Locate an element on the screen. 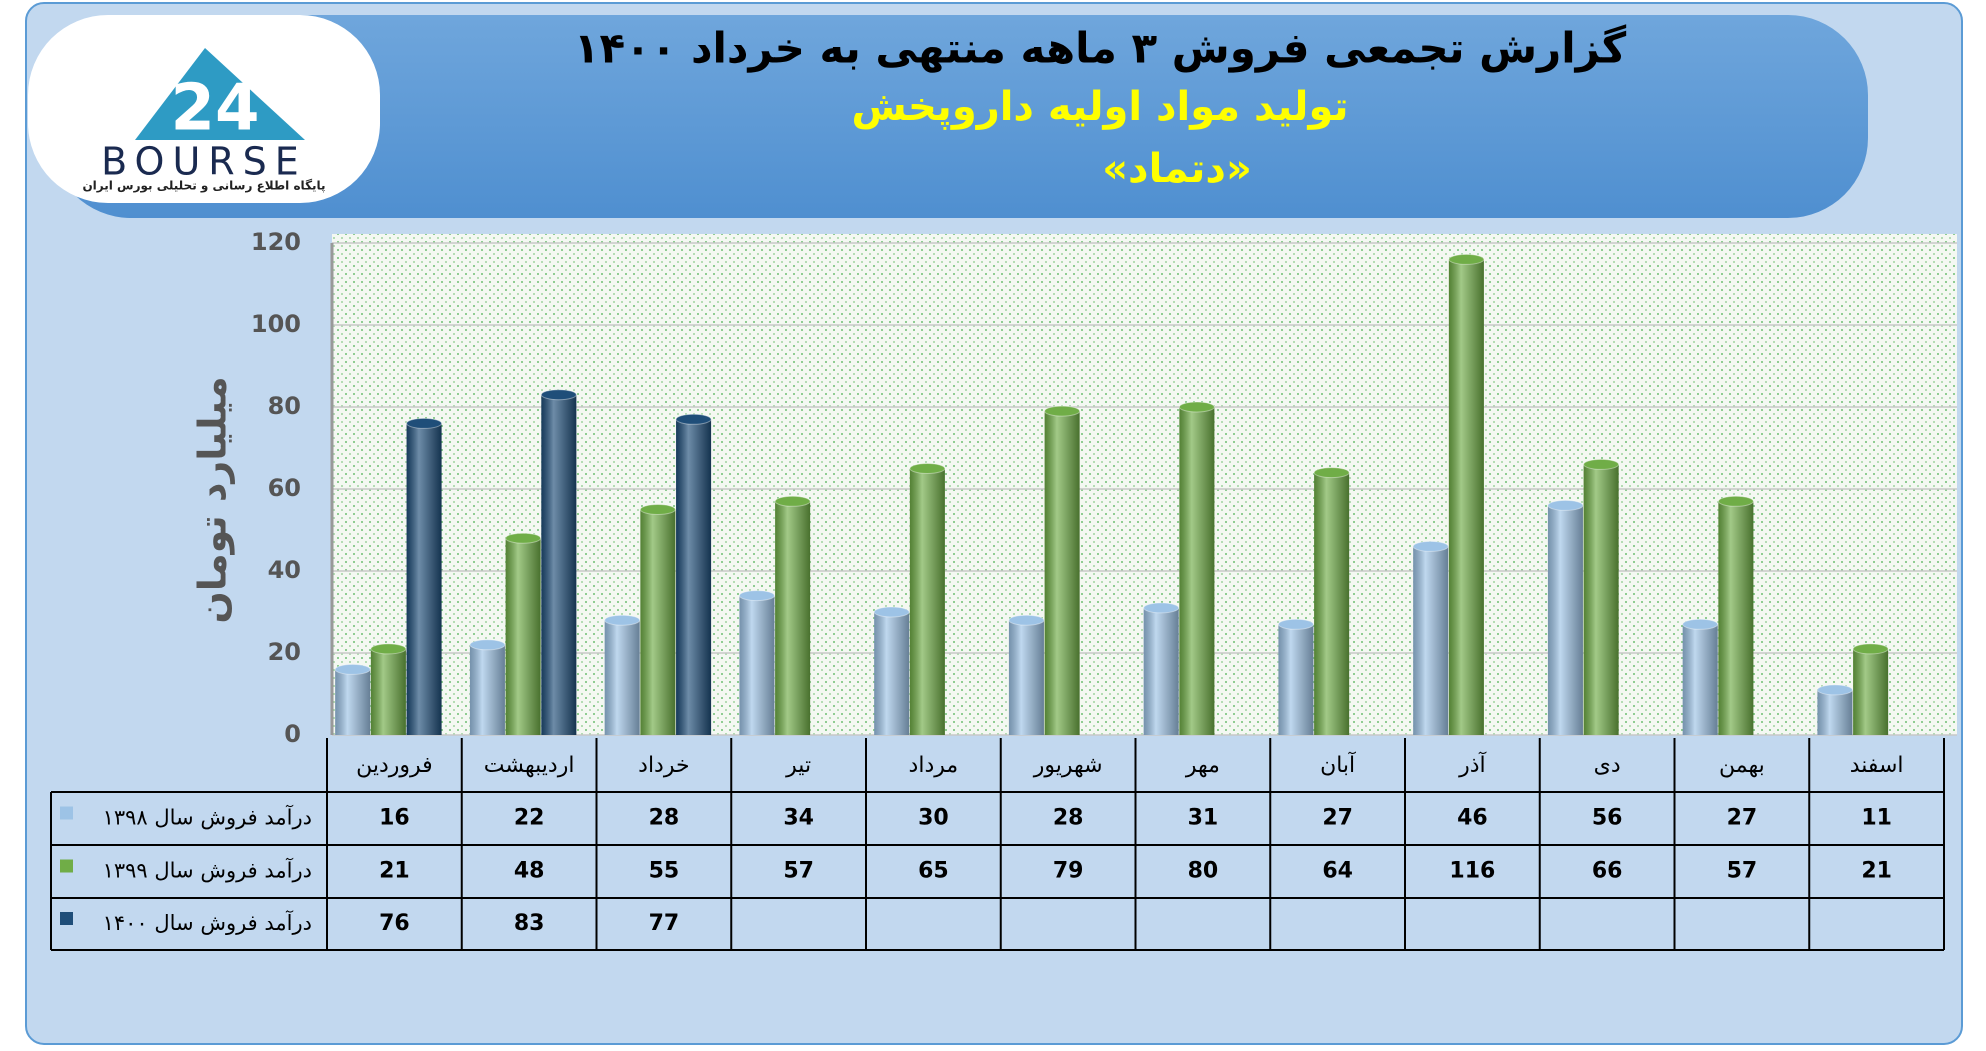  x-tick-label: مرداد is located at coordinates (934, 765).